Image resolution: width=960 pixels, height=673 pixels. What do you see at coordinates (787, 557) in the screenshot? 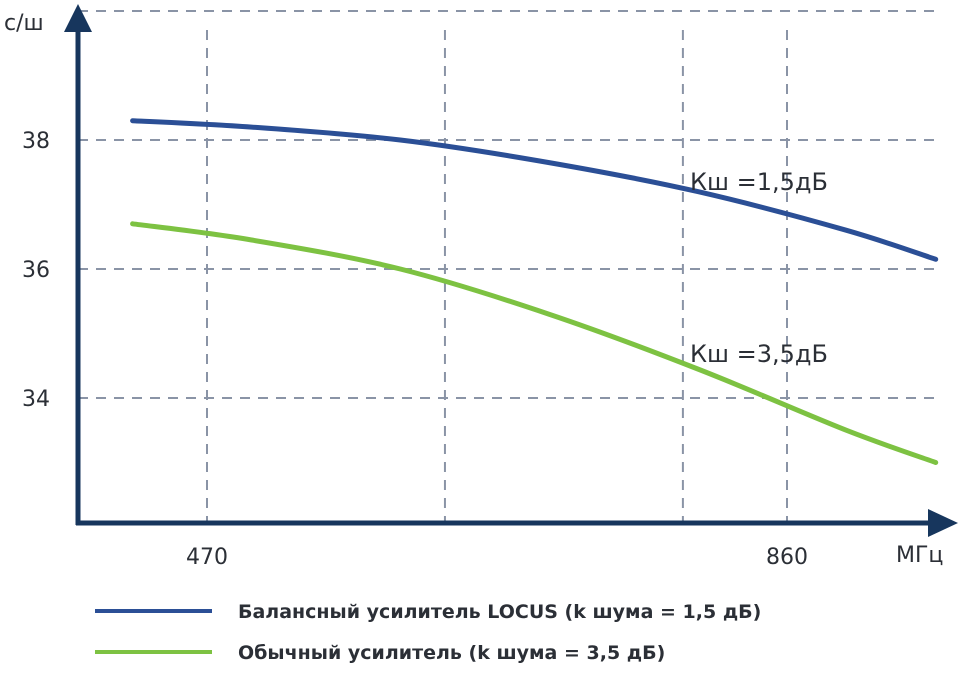
I see `x-tick-label: 860` at bounding box center [787, 557].